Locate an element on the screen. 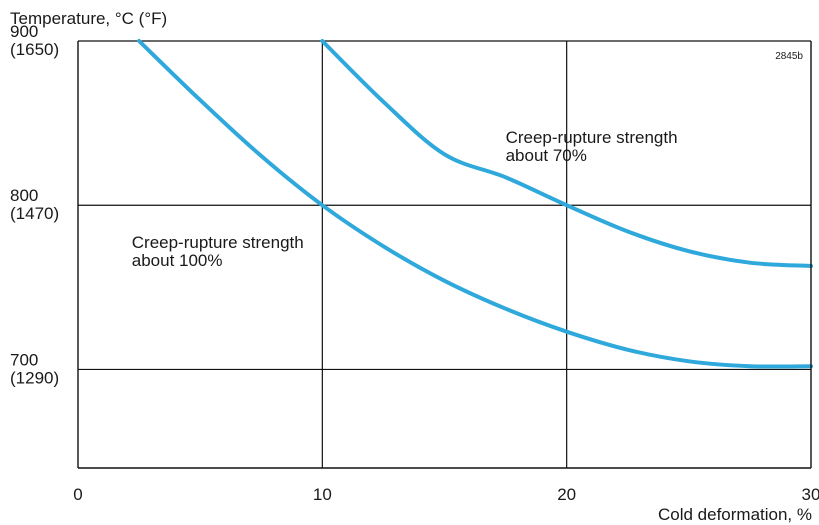 Image resolution: width=819 pixels, height=525 pixels. y-tick-label: 700 is located at coordinates (24, 359).